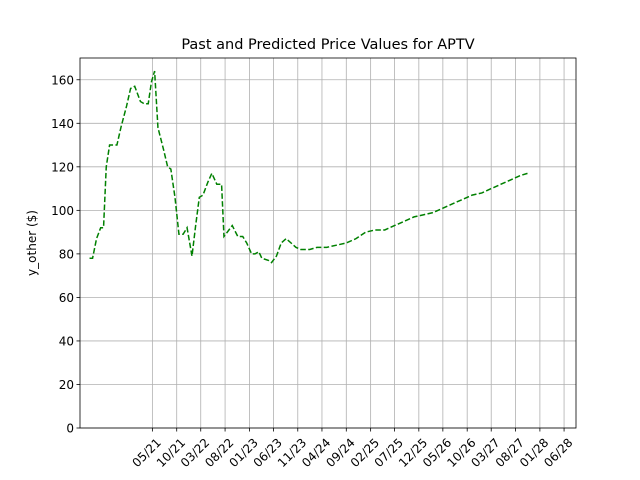 The image size is (640, 480). Describe the element at coordinates (327, 45) in the screenshot. I see `chart-title: Past and Predicted Price Values for APTV` at that location.